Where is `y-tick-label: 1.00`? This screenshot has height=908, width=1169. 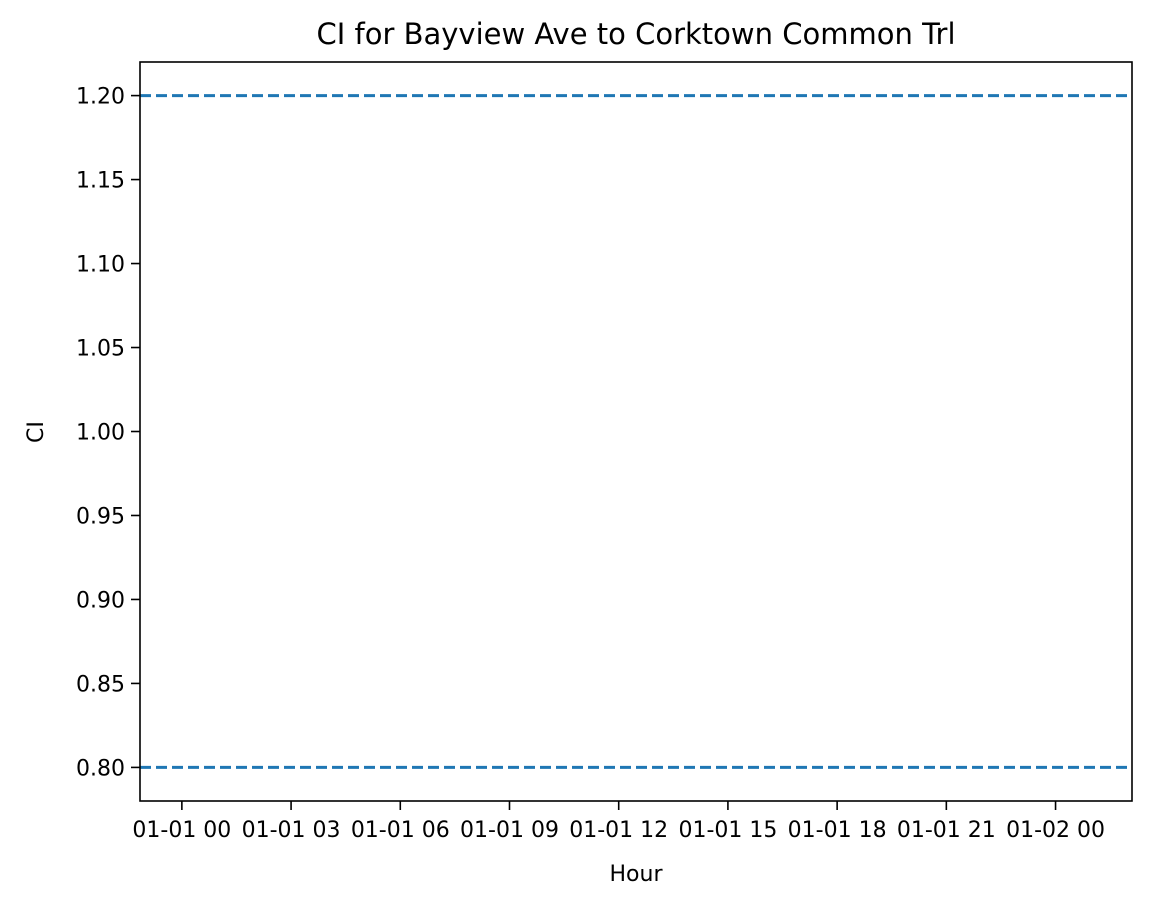 y-tick-label: 1.00 is located at coordinates (100, 433).